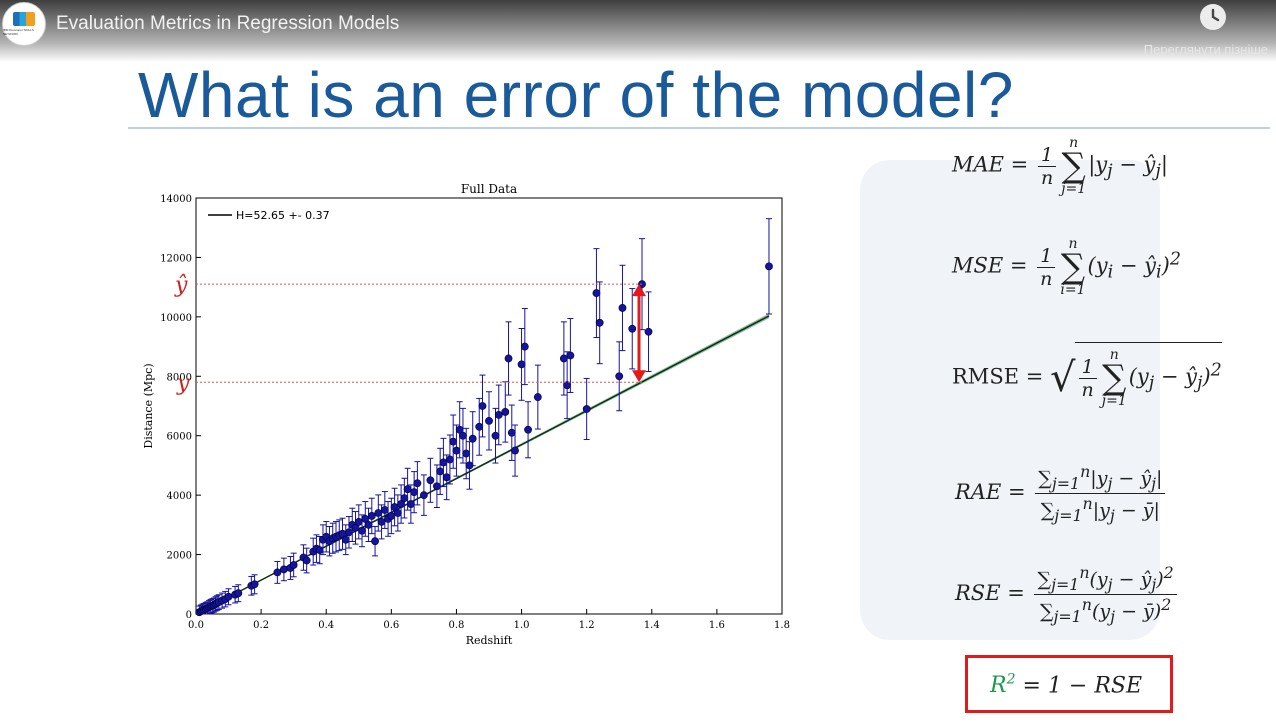 This screenshot has width=1276, height=726. What do you see at coordinates (522, 625) in the screenshot?
I see `x-tick-label: 1.0` at bounding box center [522, 625].